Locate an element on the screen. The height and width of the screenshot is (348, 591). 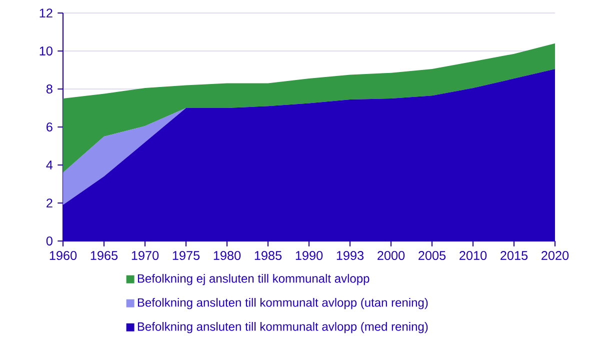
x-tick-label: 1960 is located at coordinates (63, 255).